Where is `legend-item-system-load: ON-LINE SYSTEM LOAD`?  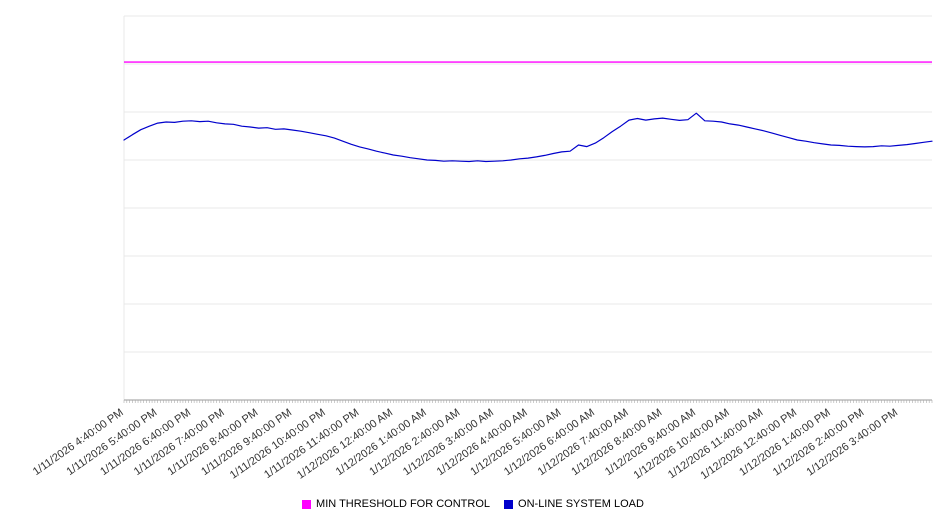 legend-item-system-load: ON-LINE SYSTEM LOAD is located at coordinates (574, 504).